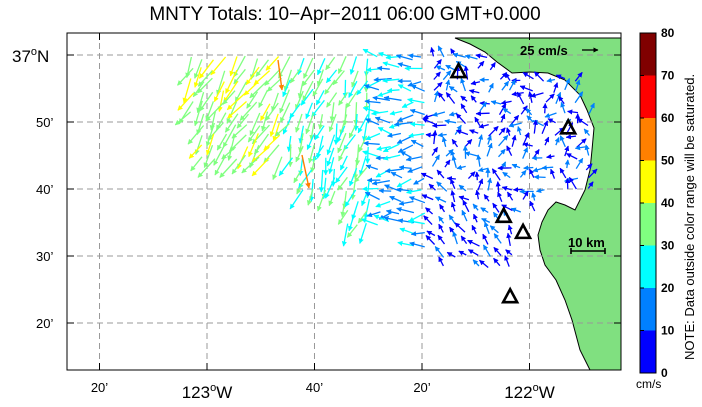 This screenshot has width=702, height=407. What do you see at coordinates (544, 50) in the screenshot?
I see `scale-arrow-label: 25 cm/s` at bounding box center [544, 50].